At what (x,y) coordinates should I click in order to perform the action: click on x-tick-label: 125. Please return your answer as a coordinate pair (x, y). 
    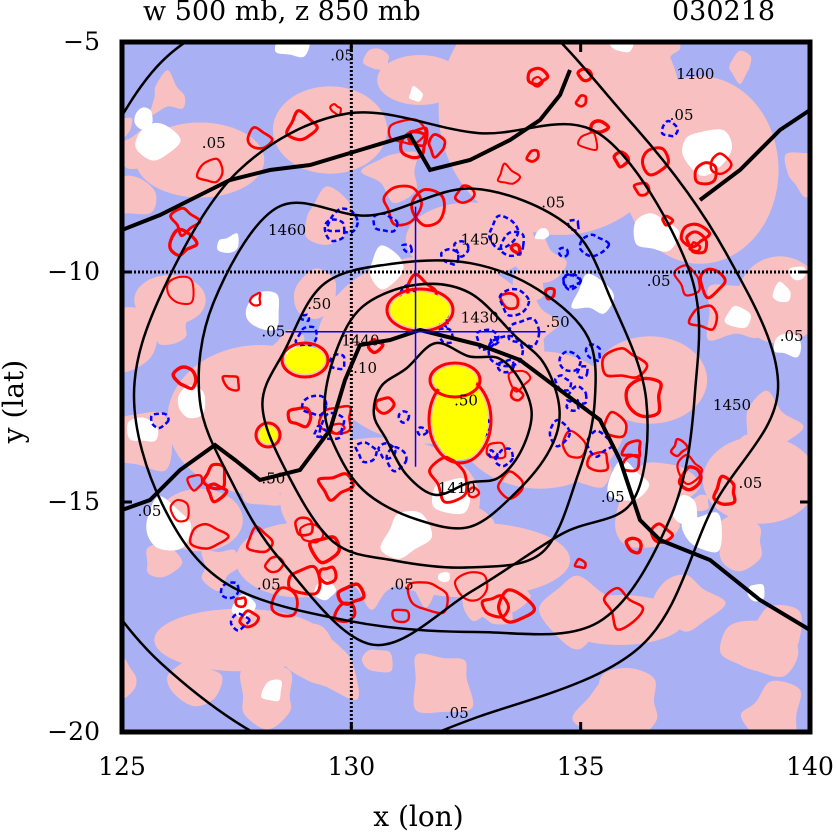
    Looking at the image, I should click on (122, 766).